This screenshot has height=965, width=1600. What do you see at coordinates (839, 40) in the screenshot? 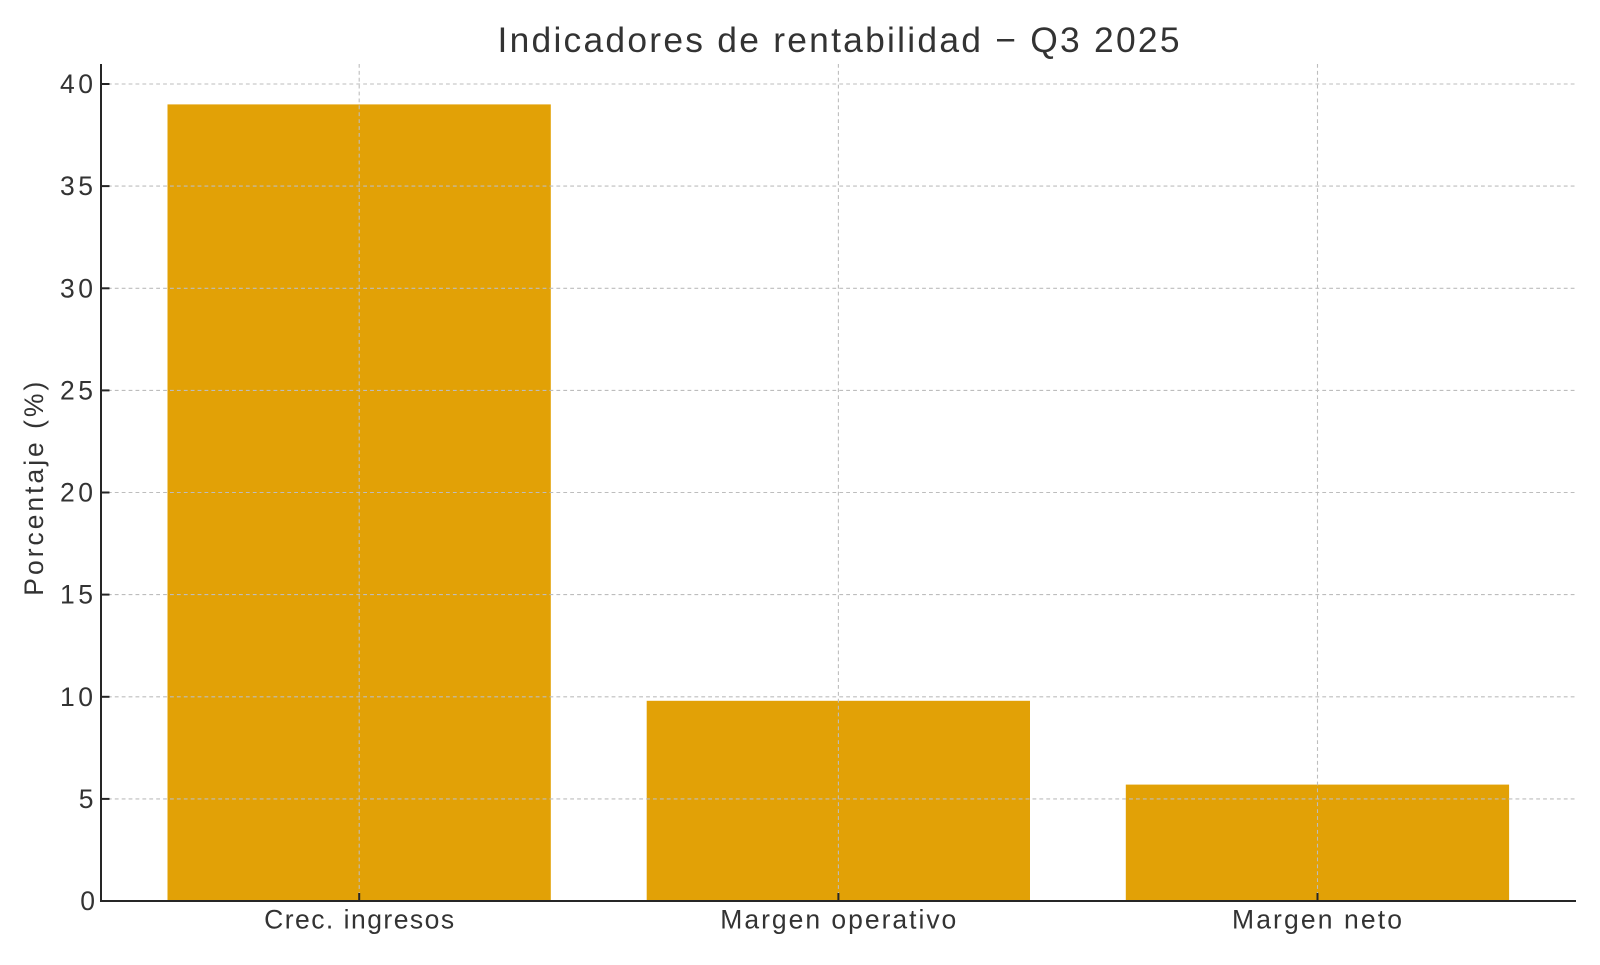
I see `svg-text:Indicadores de rentabilidad −: Indicadores de rentabilidad − Q3 2025` at bounding box center [839, 40].